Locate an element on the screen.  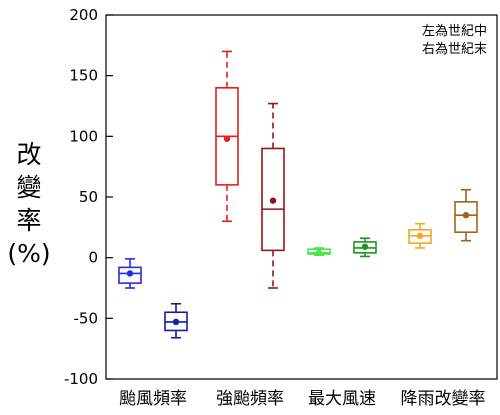
box-2-right is located at coordinates (365, 247).